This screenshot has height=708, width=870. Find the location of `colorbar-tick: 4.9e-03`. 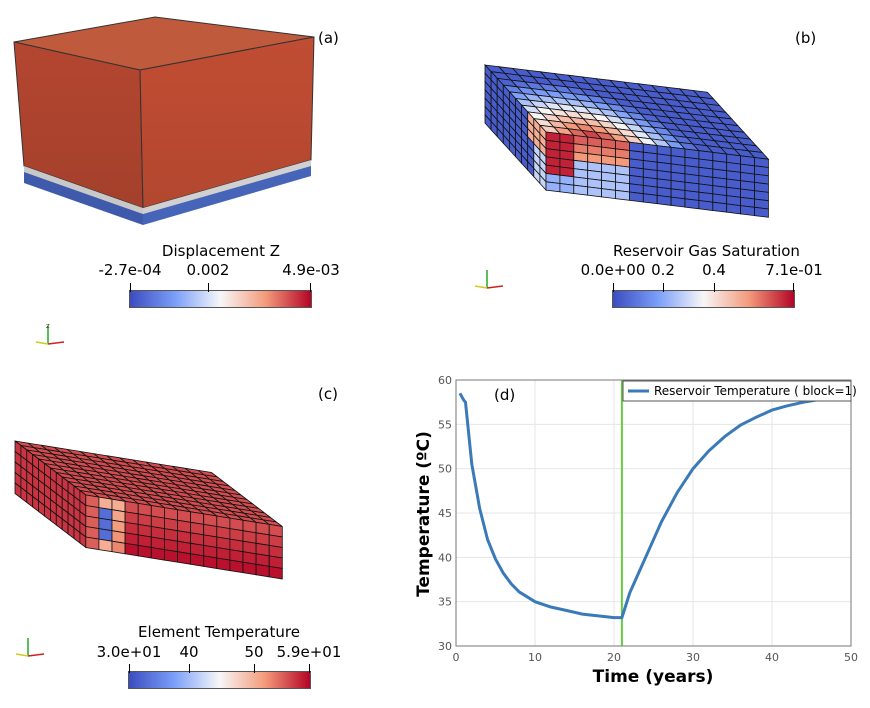

colorbar-tick: 4.9e-03 is located at coordinates (311, 270).